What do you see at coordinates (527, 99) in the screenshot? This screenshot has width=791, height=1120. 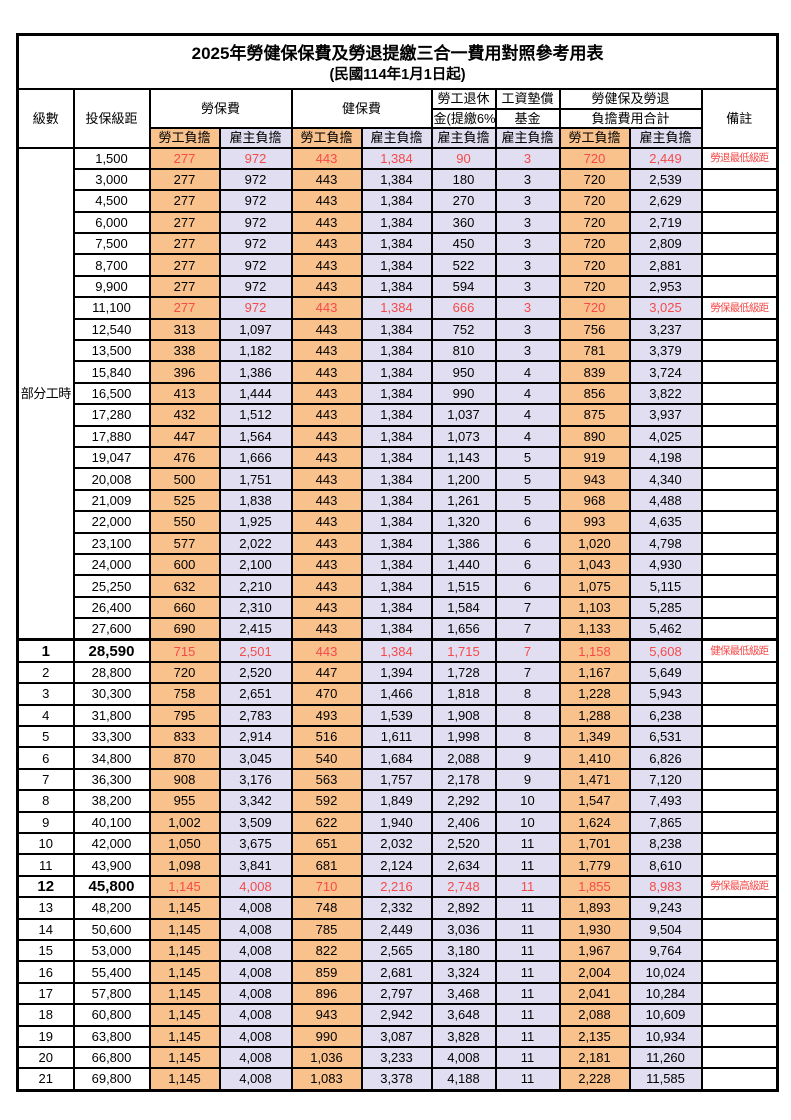 I see `col-header-wage-fund-line1: 工資墊償` at bounding box center [527, 99].